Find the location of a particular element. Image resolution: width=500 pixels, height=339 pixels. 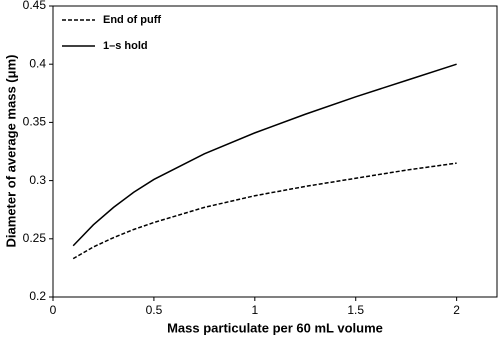

x-axis-title: Mass particulate per 60 mL volume is located at coordinates (275, 327).